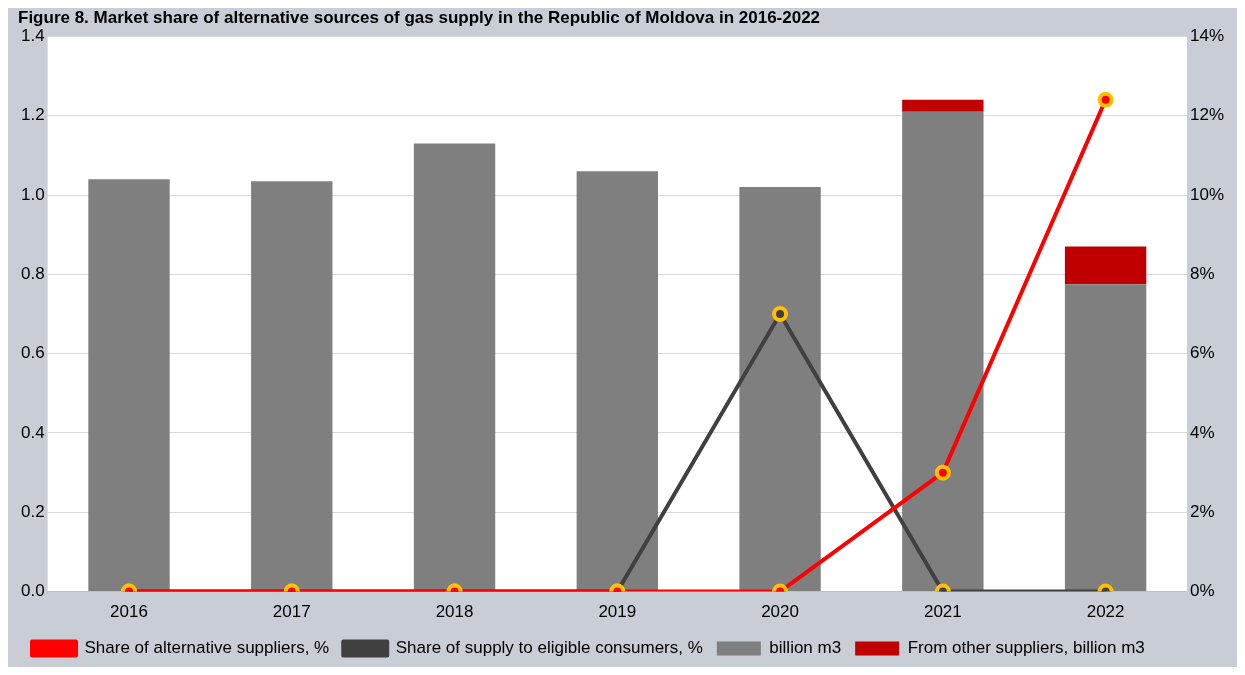  I want to click on y-tick-label: 0.4, so click(32, 432).